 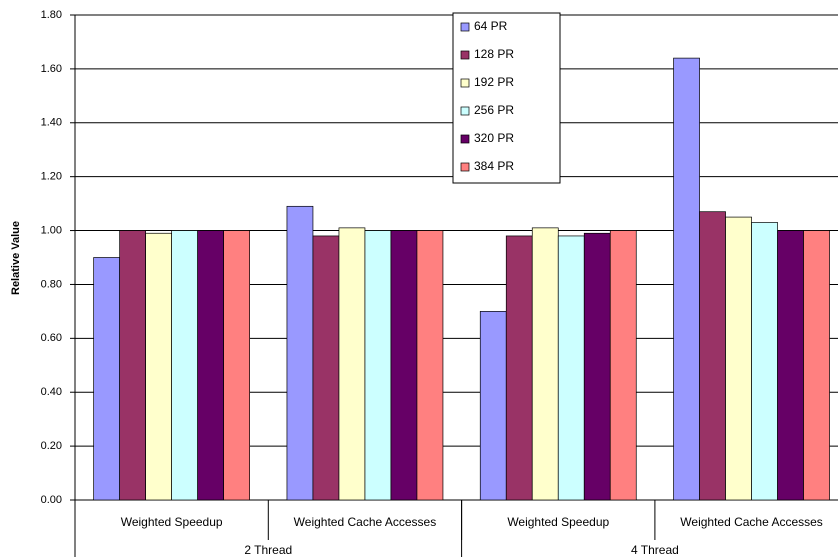 What do you see at coordinates (51, 177) in the screenshot?
I see `y-tick-label: 1.20` at bounding box center [51, 177].